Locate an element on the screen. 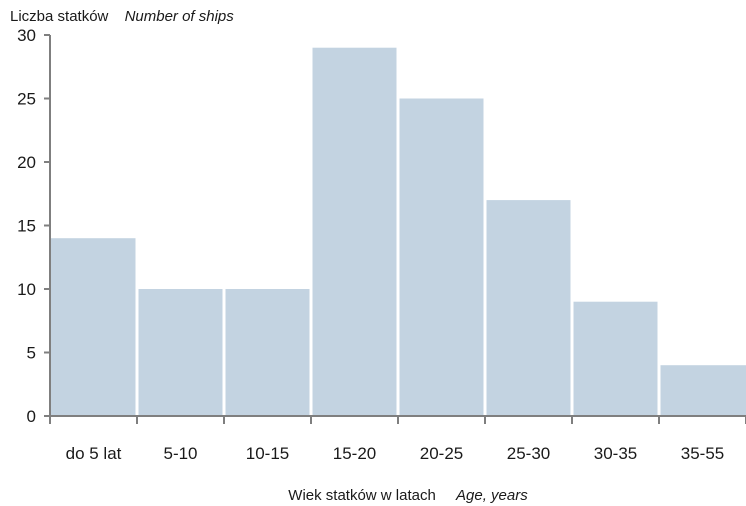 This screenshot has width=746, height=506. y-tick-label: 30 is located at coordinates (26, 35).